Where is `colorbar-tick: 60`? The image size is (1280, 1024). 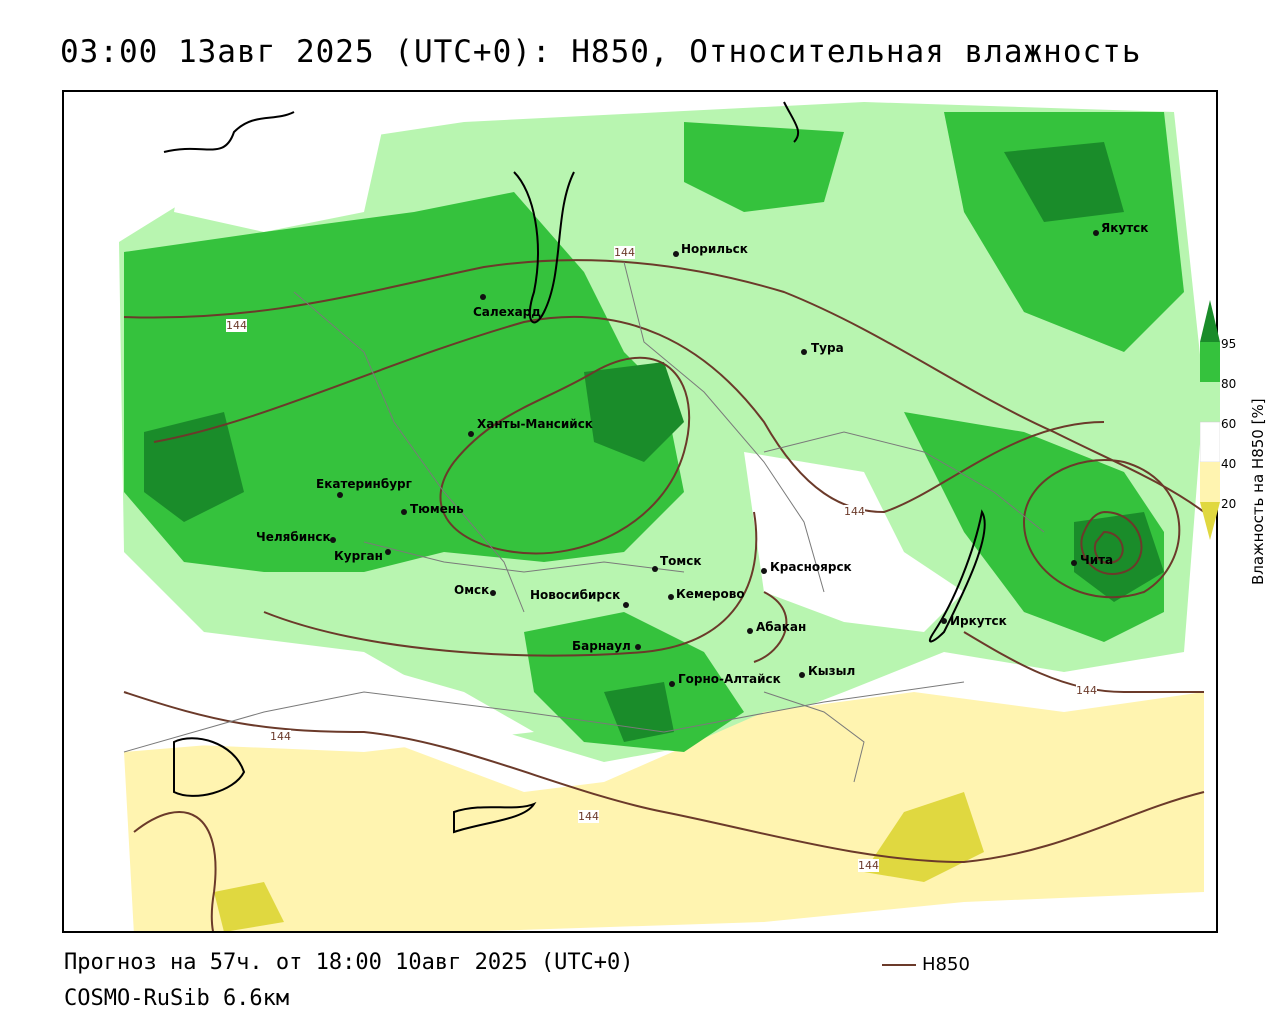
colorbar-tick: 60 is located at coordinates (1229, 424).